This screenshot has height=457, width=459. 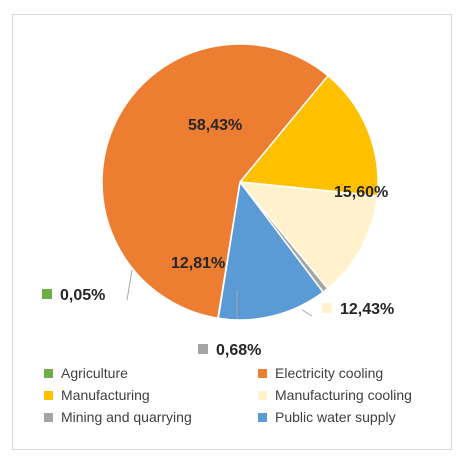 I want to click on legend-item-manufacturing: Manufacturing, so click(x=97, y=395).